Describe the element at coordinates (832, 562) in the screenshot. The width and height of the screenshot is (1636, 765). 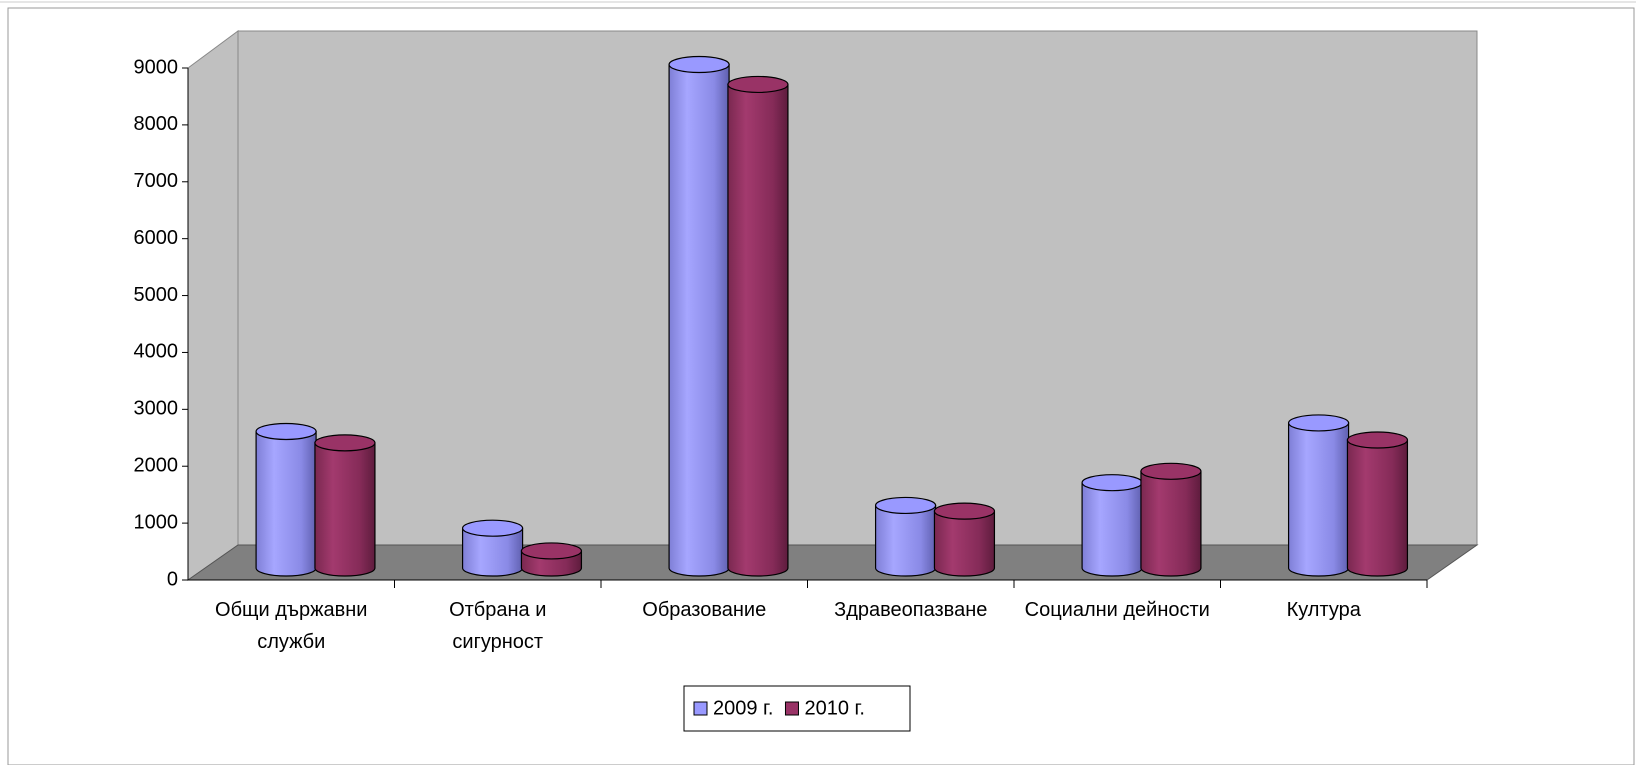
I see `floor` at that location.